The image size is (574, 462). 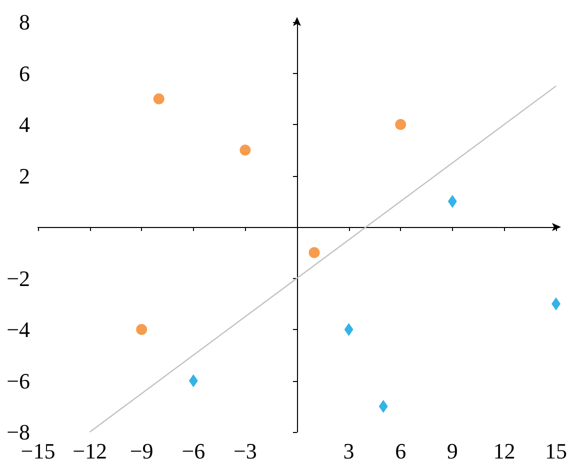 What do you see at coordinates (452, 450) in the screenshot?
I see `x-tick-label: 9` at bounding box center [452, 450].